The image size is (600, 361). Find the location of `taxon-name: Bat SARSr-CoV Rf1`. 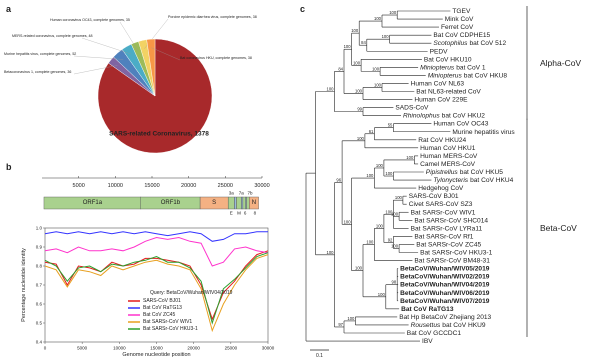

taxon-name: Bat SARSr-CoV Rf1 is located at coordinates (443, 236).